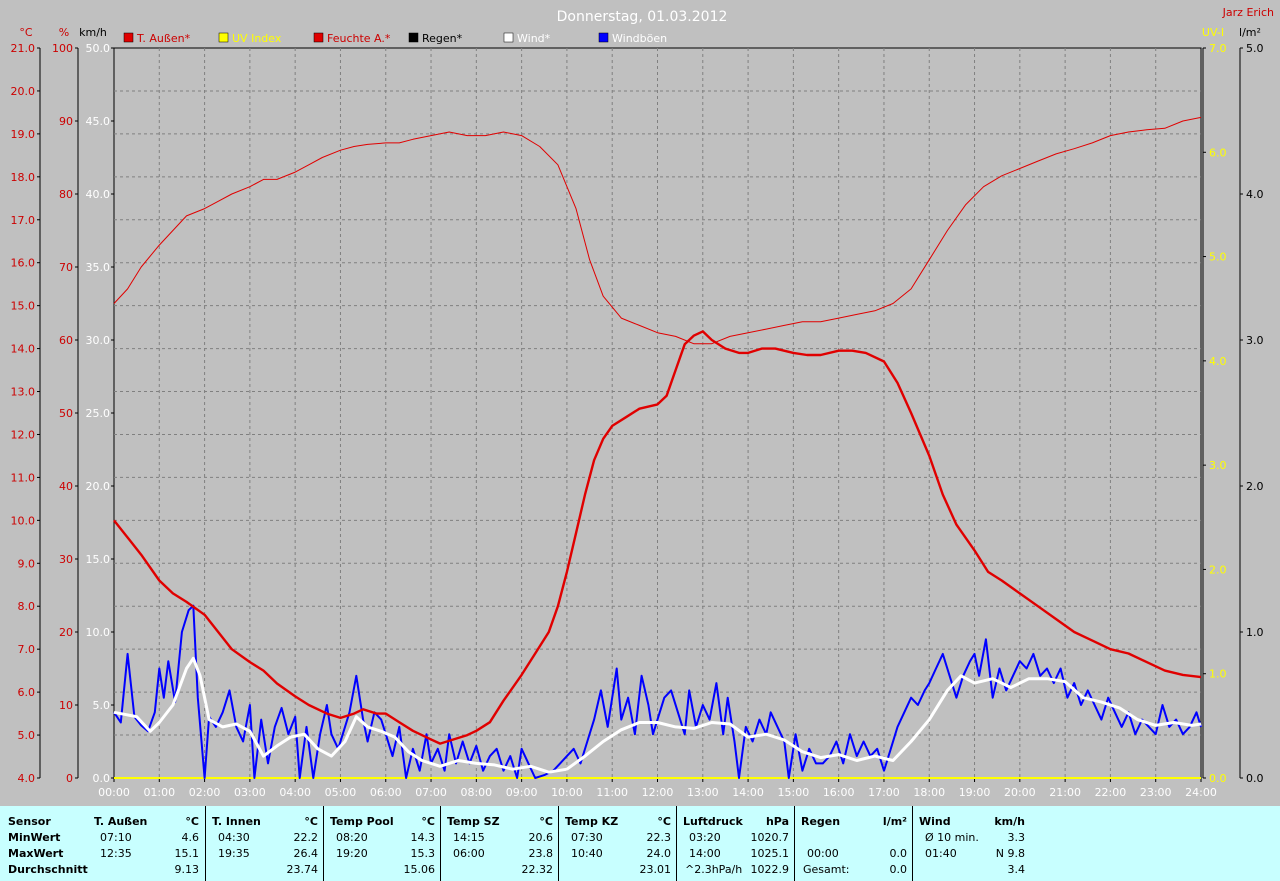 This screenshot has height=881, width=1280. Describe the element at coordinates (27, 606) in the screenshot. I see `temp-axis-tick-label: 8.0` at that location.